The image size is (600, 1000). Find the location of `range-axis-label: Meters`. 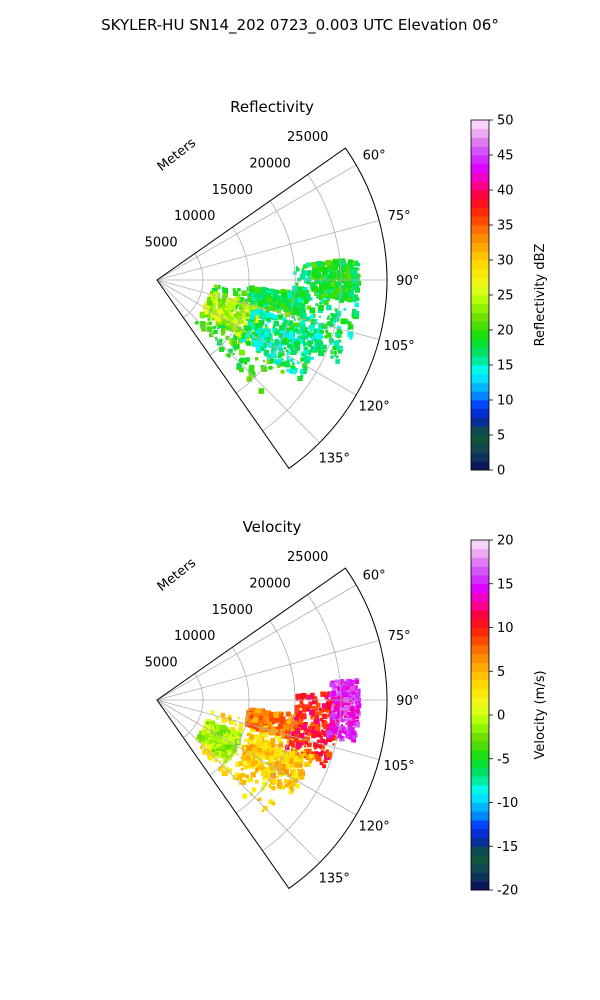

range-axis-label: Meters is located at coordinates (177, 575).